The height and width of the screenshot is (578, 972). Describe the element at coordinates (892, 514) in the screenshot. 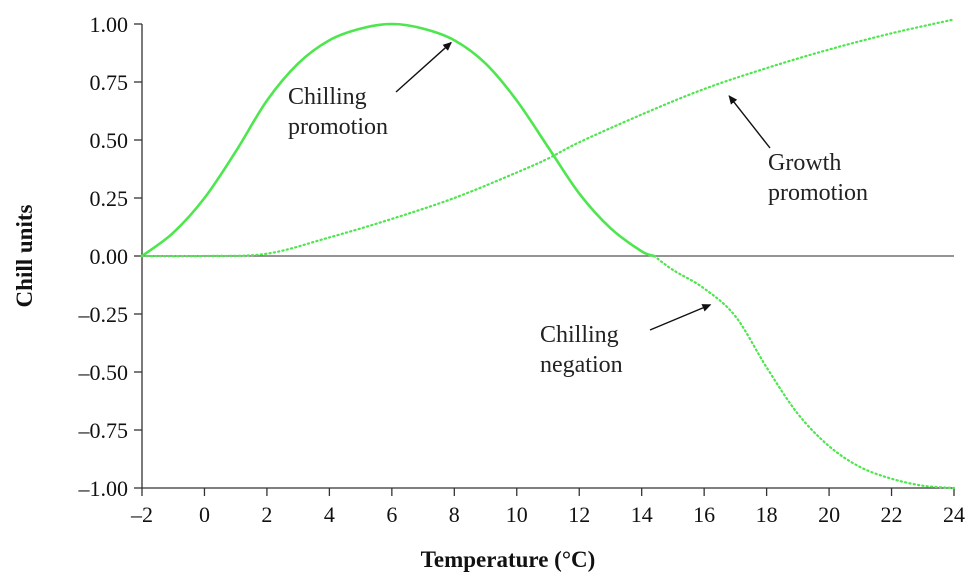

I see `x-tick-label: 22` at that location.